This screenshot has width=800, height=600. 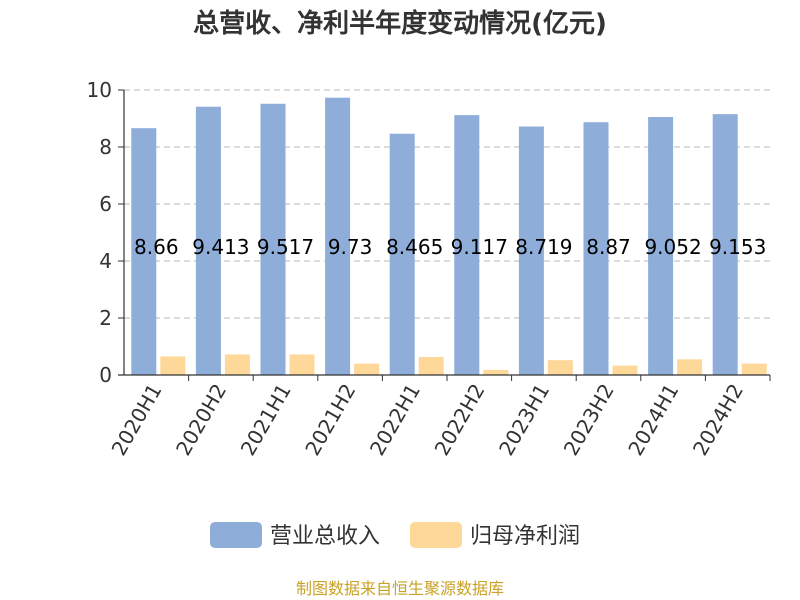 What do you see at coordinates (220, 247) in the screenshot?
I see `revenue-data-label: 9.413` at bounding box center [220, 247].